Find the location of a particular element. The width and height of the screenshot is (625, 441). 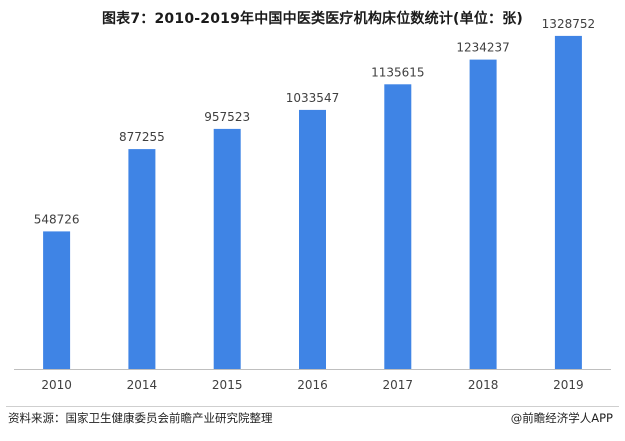

bar-2016 is located at coordinates (312, 239).